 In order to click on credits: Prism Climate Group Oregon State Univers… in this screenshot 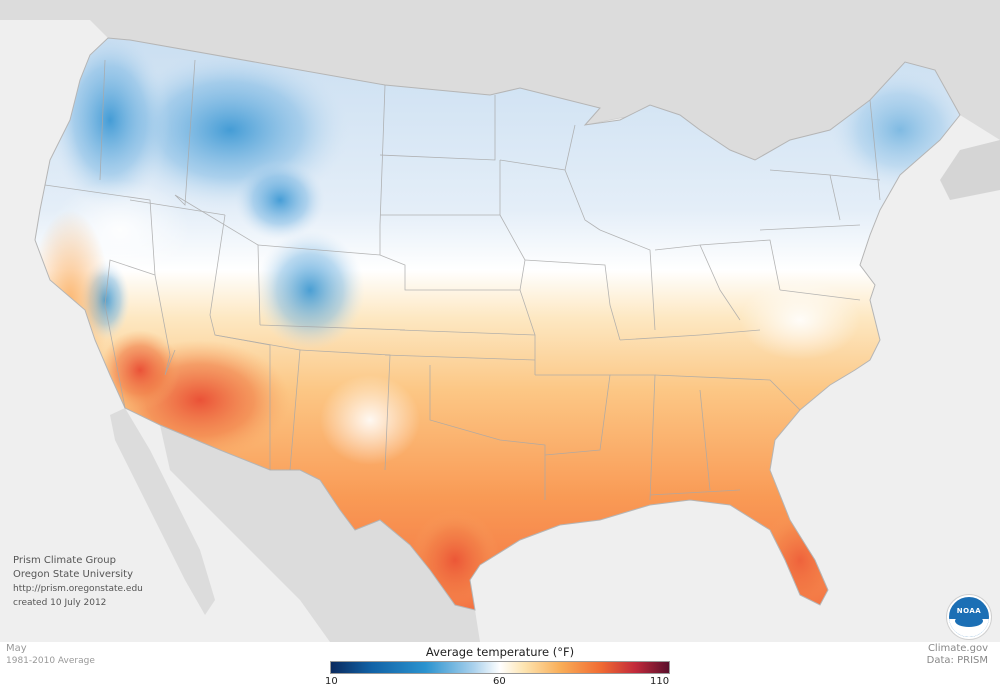, I will do `click(78, 582)`.